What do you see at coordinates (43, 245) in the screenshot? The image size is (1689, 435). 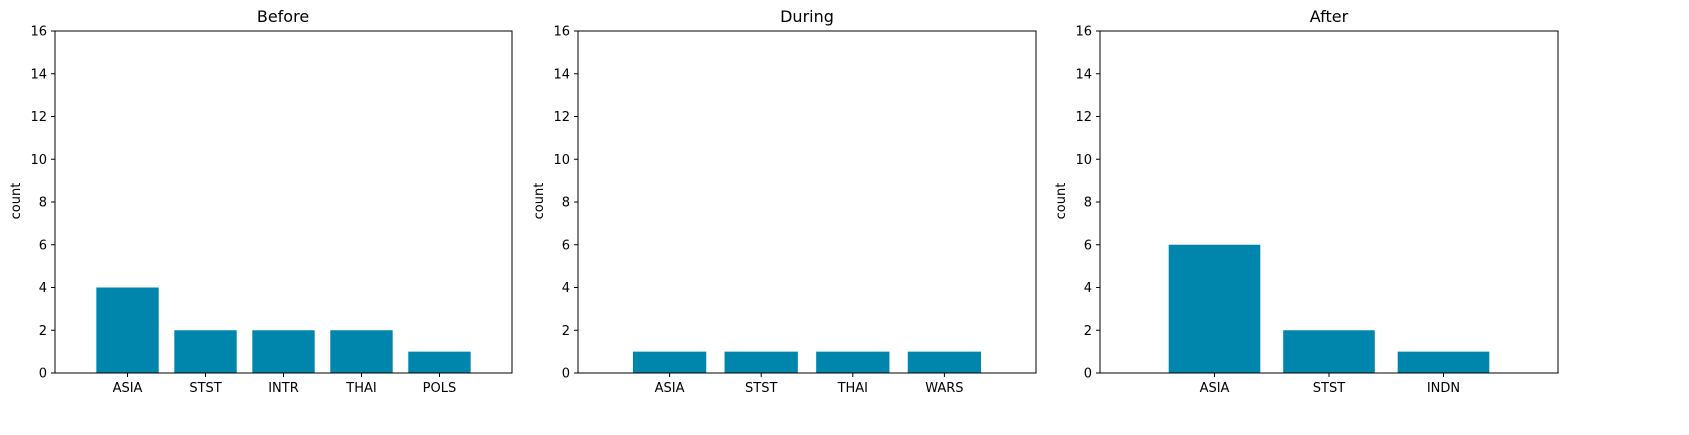 I see `before-ytick-label: 6` at bounding box center [43, 245].